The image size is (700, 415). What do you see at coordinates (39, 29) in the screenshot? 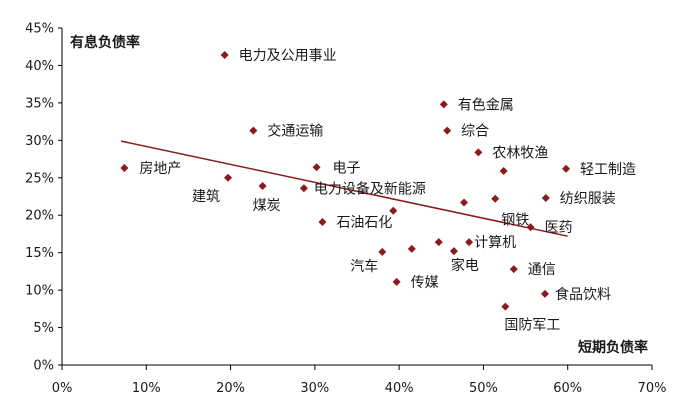
I see `y-tick-label: 45%` at bounding box center [39, 29].